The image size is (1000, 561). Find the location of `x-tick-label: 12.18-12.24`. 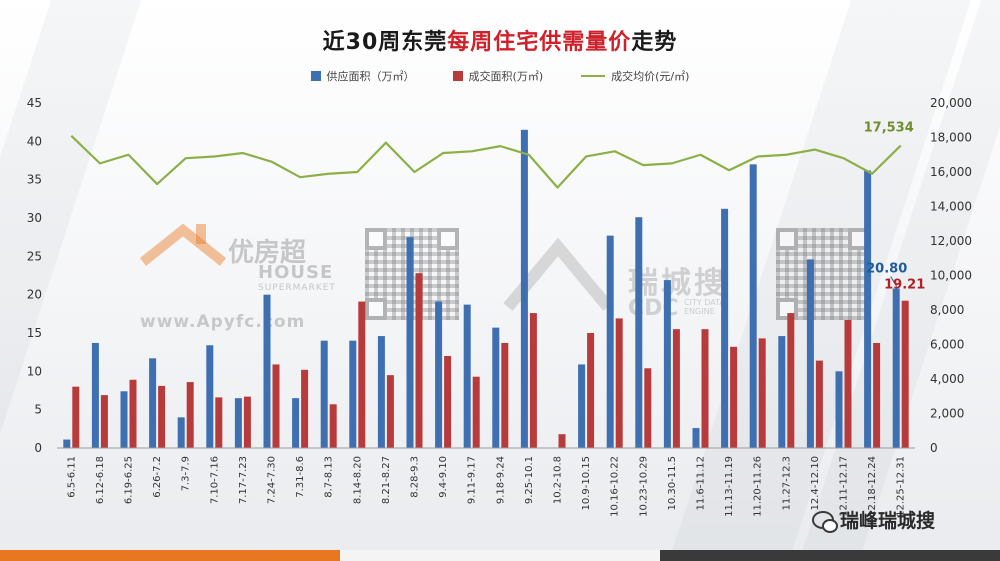

x-tick-label: 12.18-12.24 is located at coordinates (872, 486).